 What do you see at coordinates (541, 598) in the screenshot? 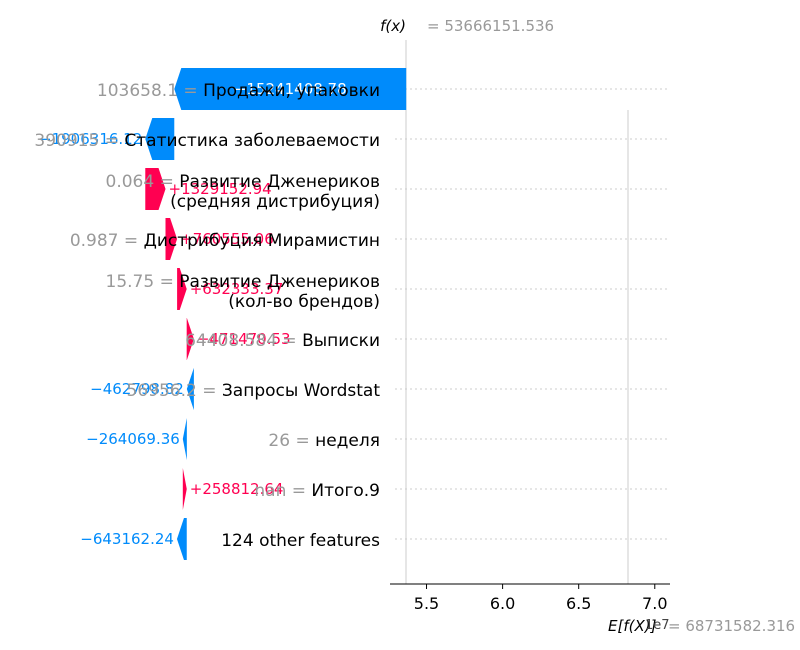
I see `x-axis-ticks: 5.5 6.0 6.5 7.0` at bounding box center [541, 598].